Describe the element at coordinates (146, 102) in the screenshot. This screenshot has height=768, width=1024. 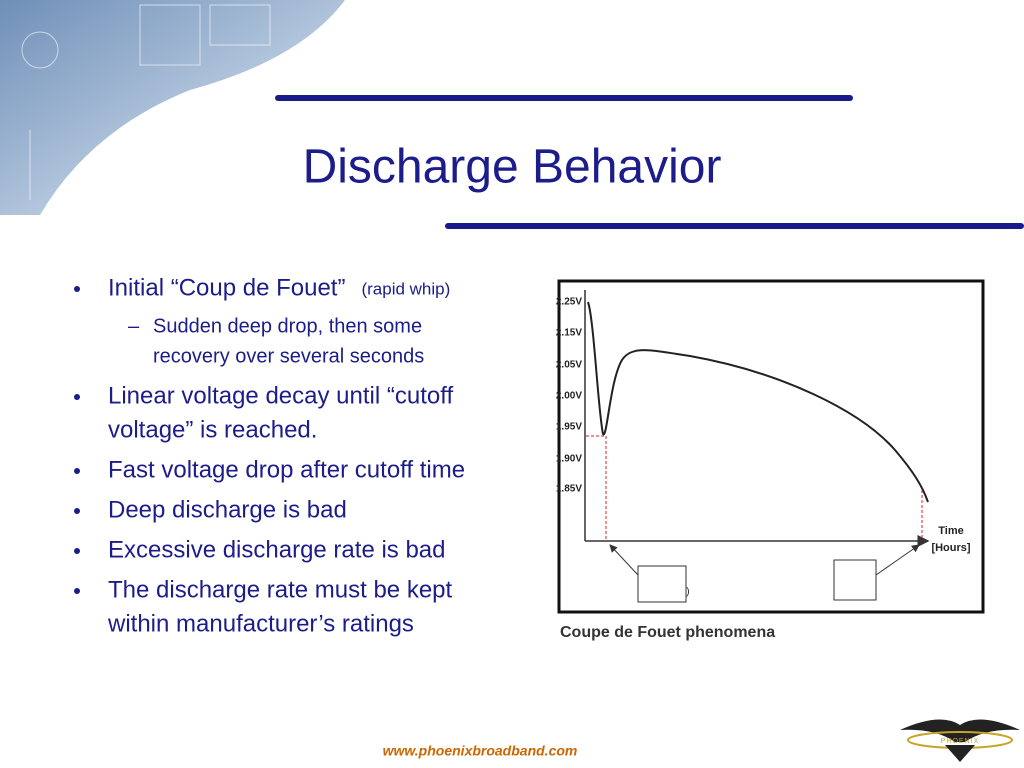
I see `collage-detail` at that location.